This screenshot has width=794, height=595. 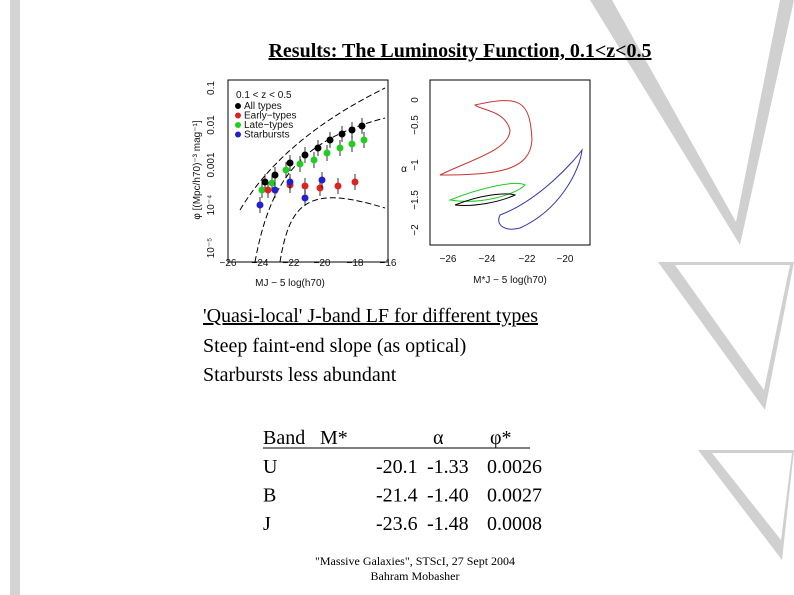 What do you see at coordinates (211, 88) in the screenshot?
I see `y-tick-label: 0.1` at bounding box center [211, 88].